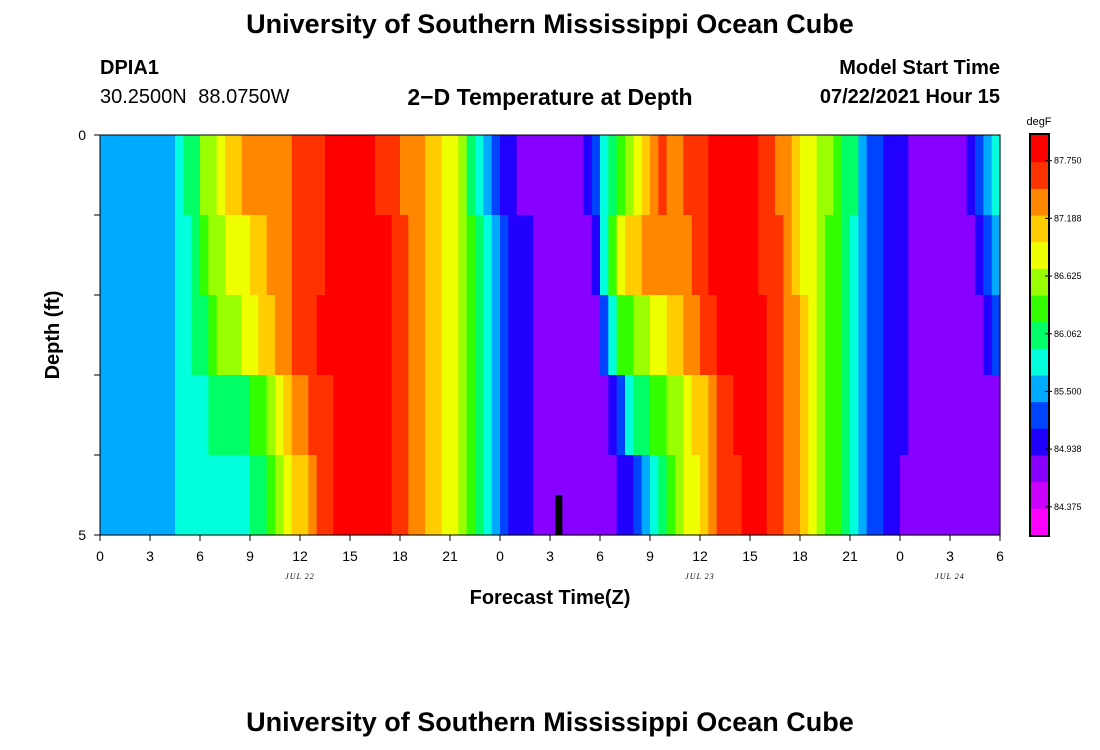  I want to click on colorbar-gradient, so click(1039, 335).